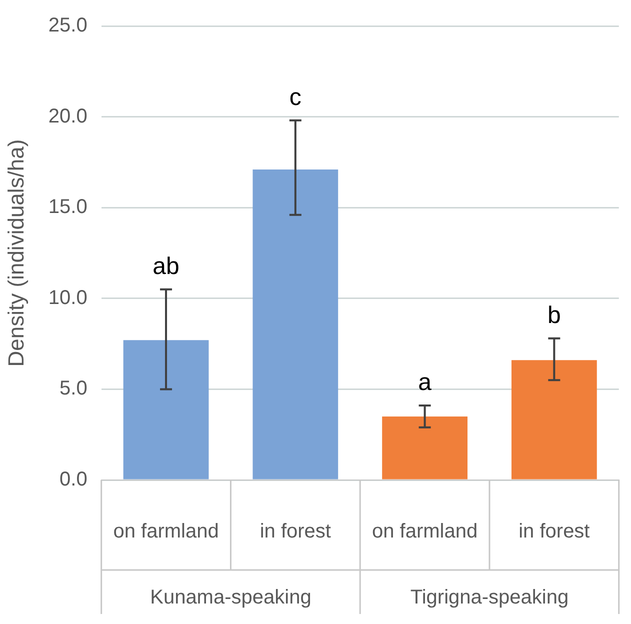 Image resolution: width=631 pixels, height=624 pixels. I want to click on y-tick-label: 5.0, so click(74, 389).